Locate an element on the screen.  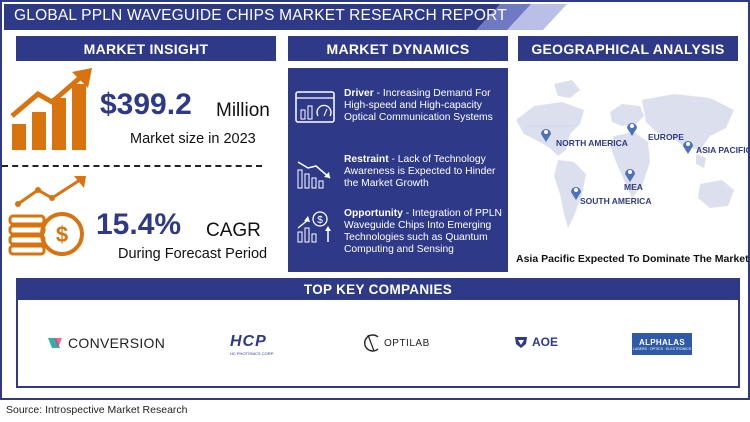
geographical-analysis-header: GEOGRAPHICAL ANALYSIS is located at coordinates (628, 48).